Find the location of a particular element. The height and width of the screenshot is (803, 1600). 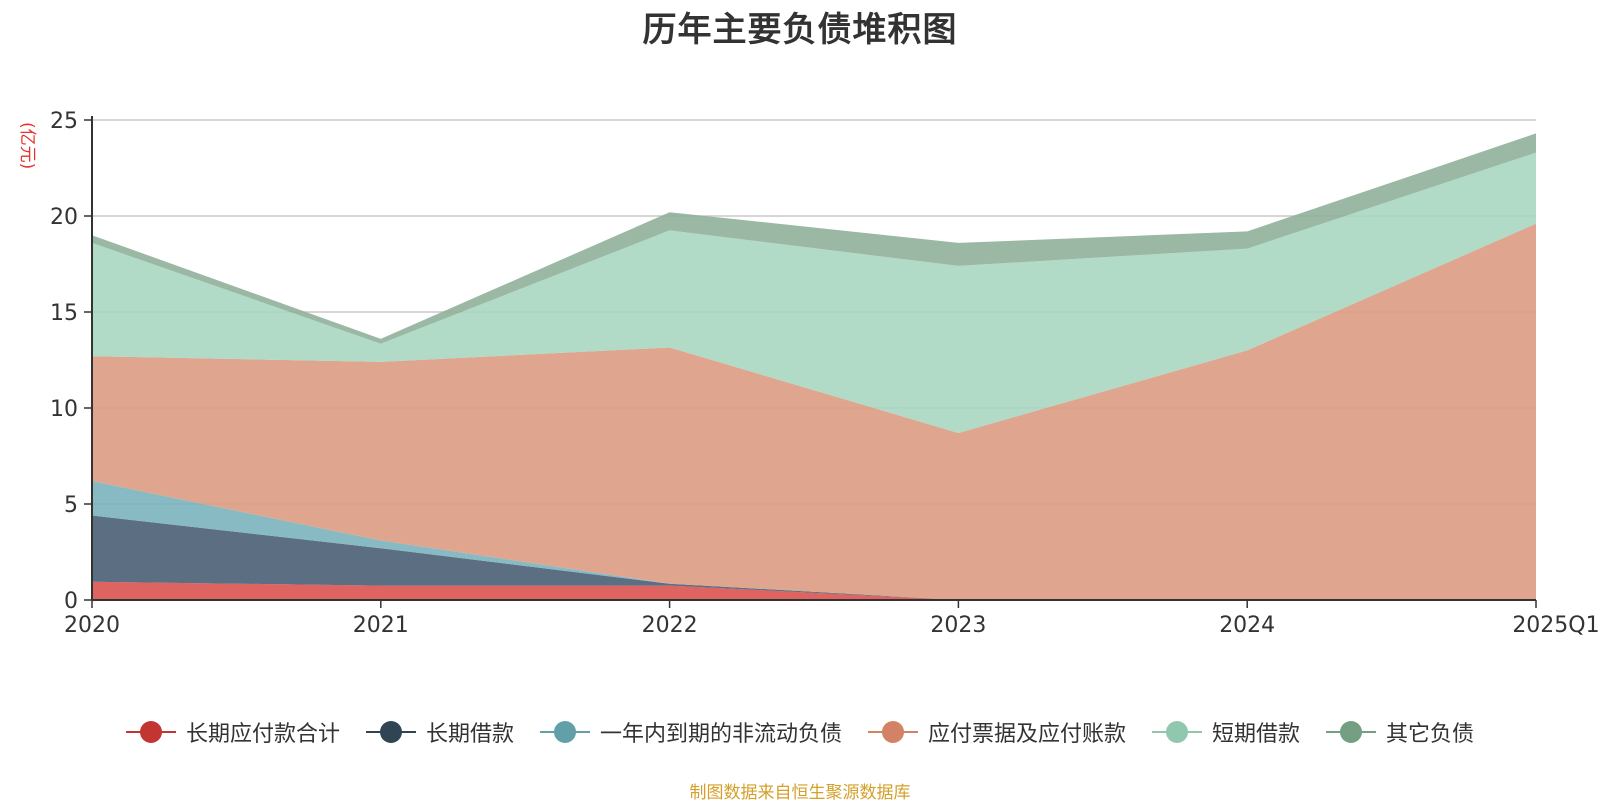

legend-label: 长期借款 is located at coordinates (469, 734).